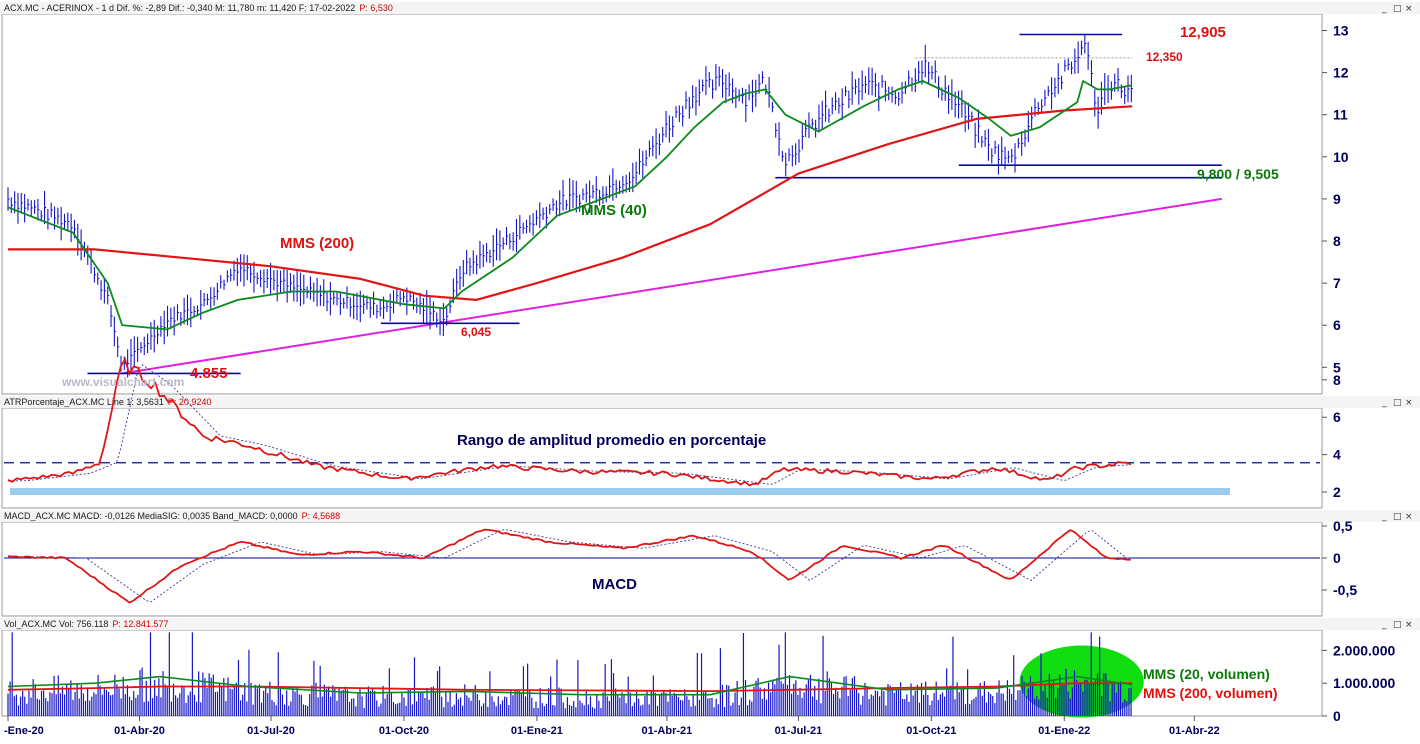 Image resolution: width=1420 pixels, height=744 pixels. Describe the element at coordinates (1337, 283) in the screenshot. I see `price-y-tick: 7` at that location.